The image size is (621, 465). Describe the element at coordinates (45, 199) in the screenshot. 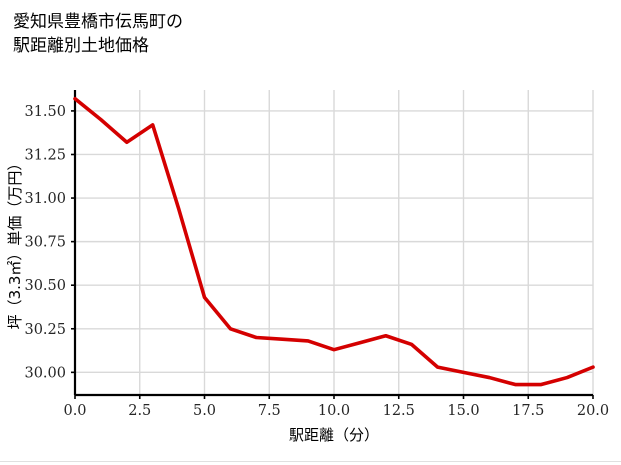

I see `y-tick-label: 31.00` at that location.